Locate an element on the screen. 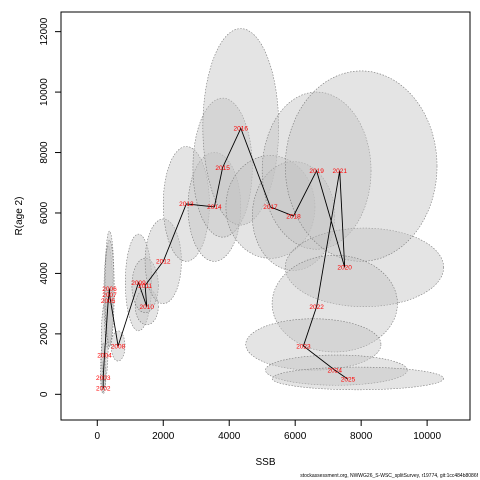 This screenshot has height=480, width=480. y-tick-label: 6000 is located at coordinates (44, 212).